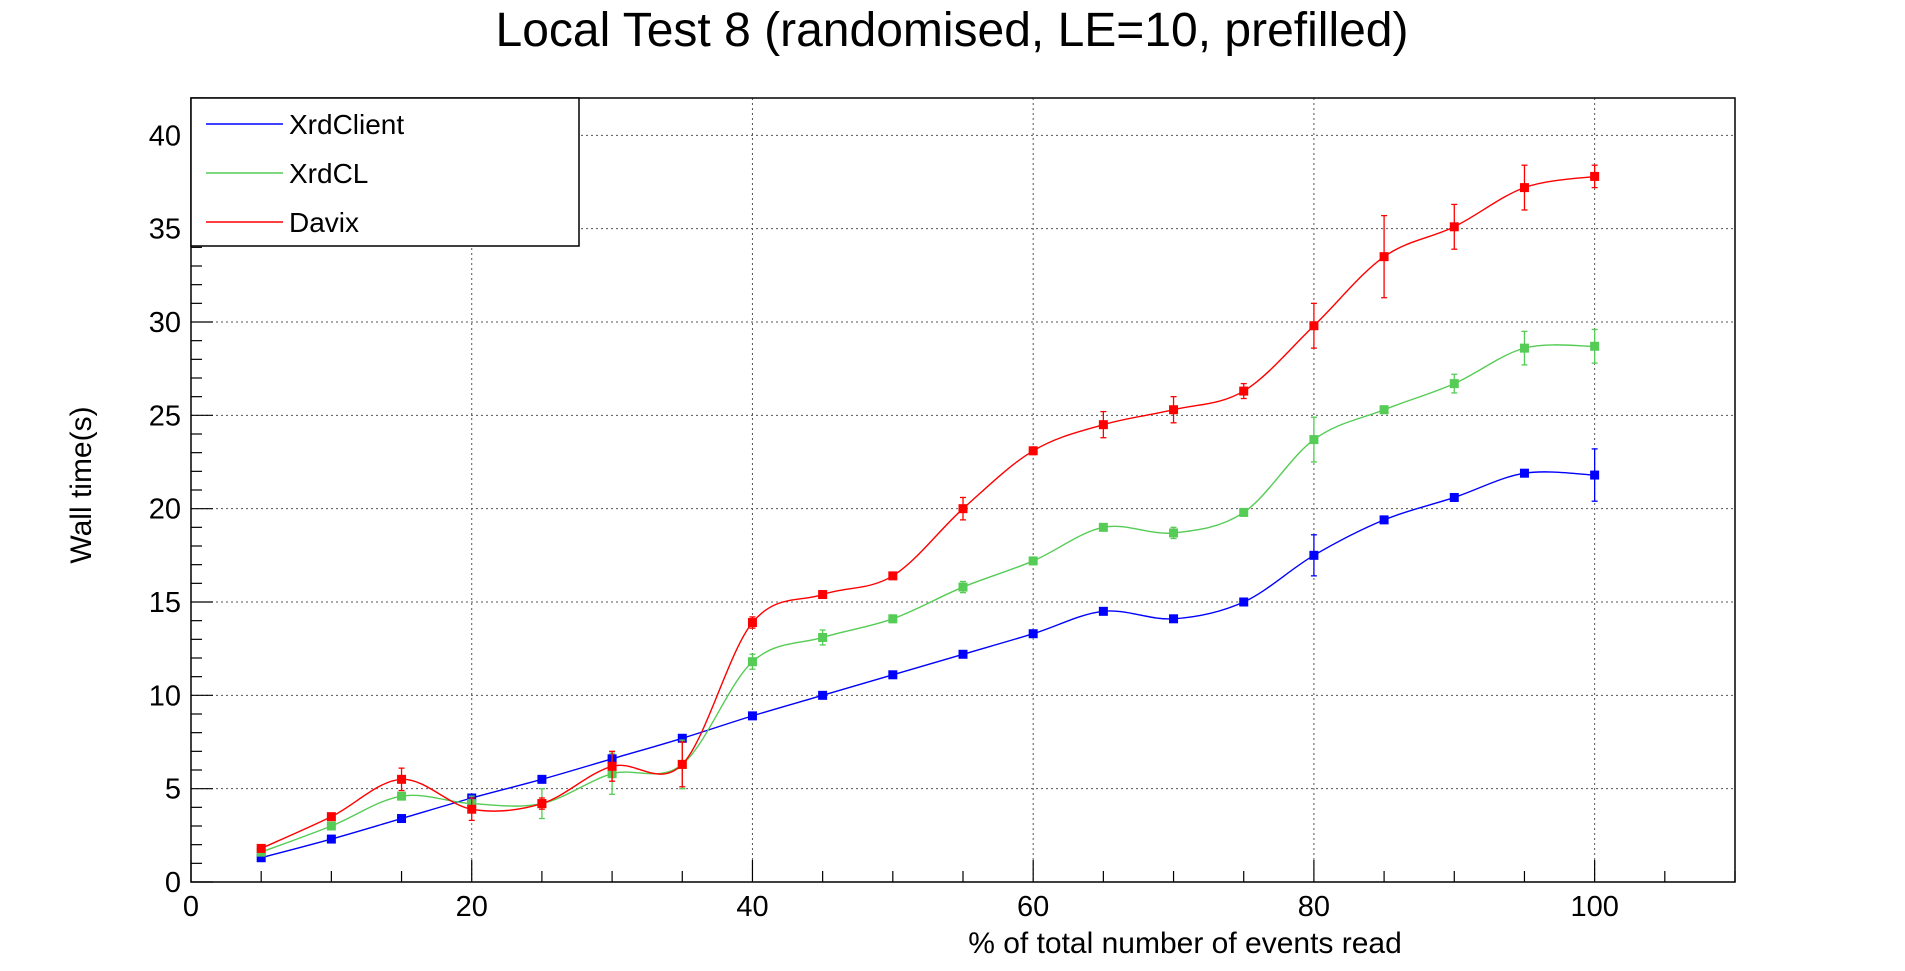  I want to click on legend: XrdClient XrdCL Davix, so click(385, 172).